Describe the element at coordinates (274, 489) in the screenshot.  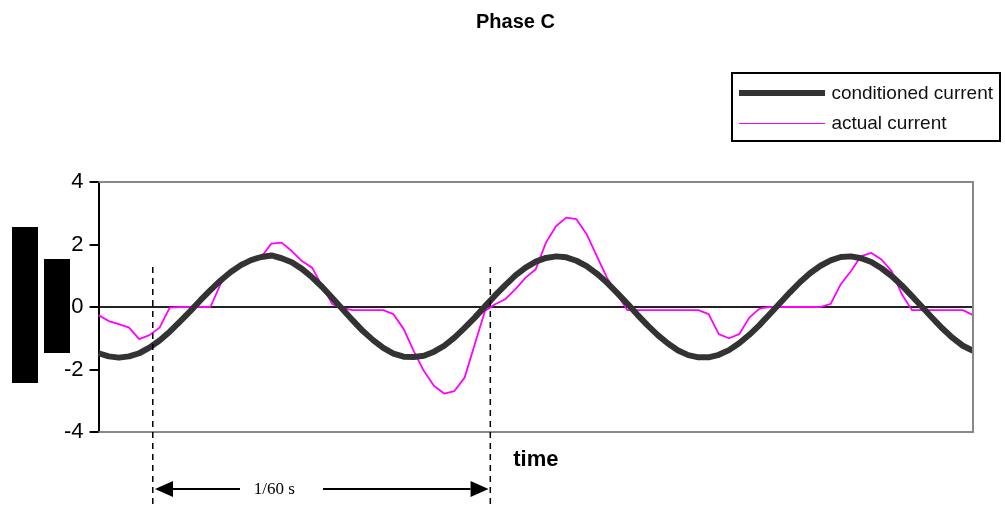
I see `text: 1/60 s` at that location.